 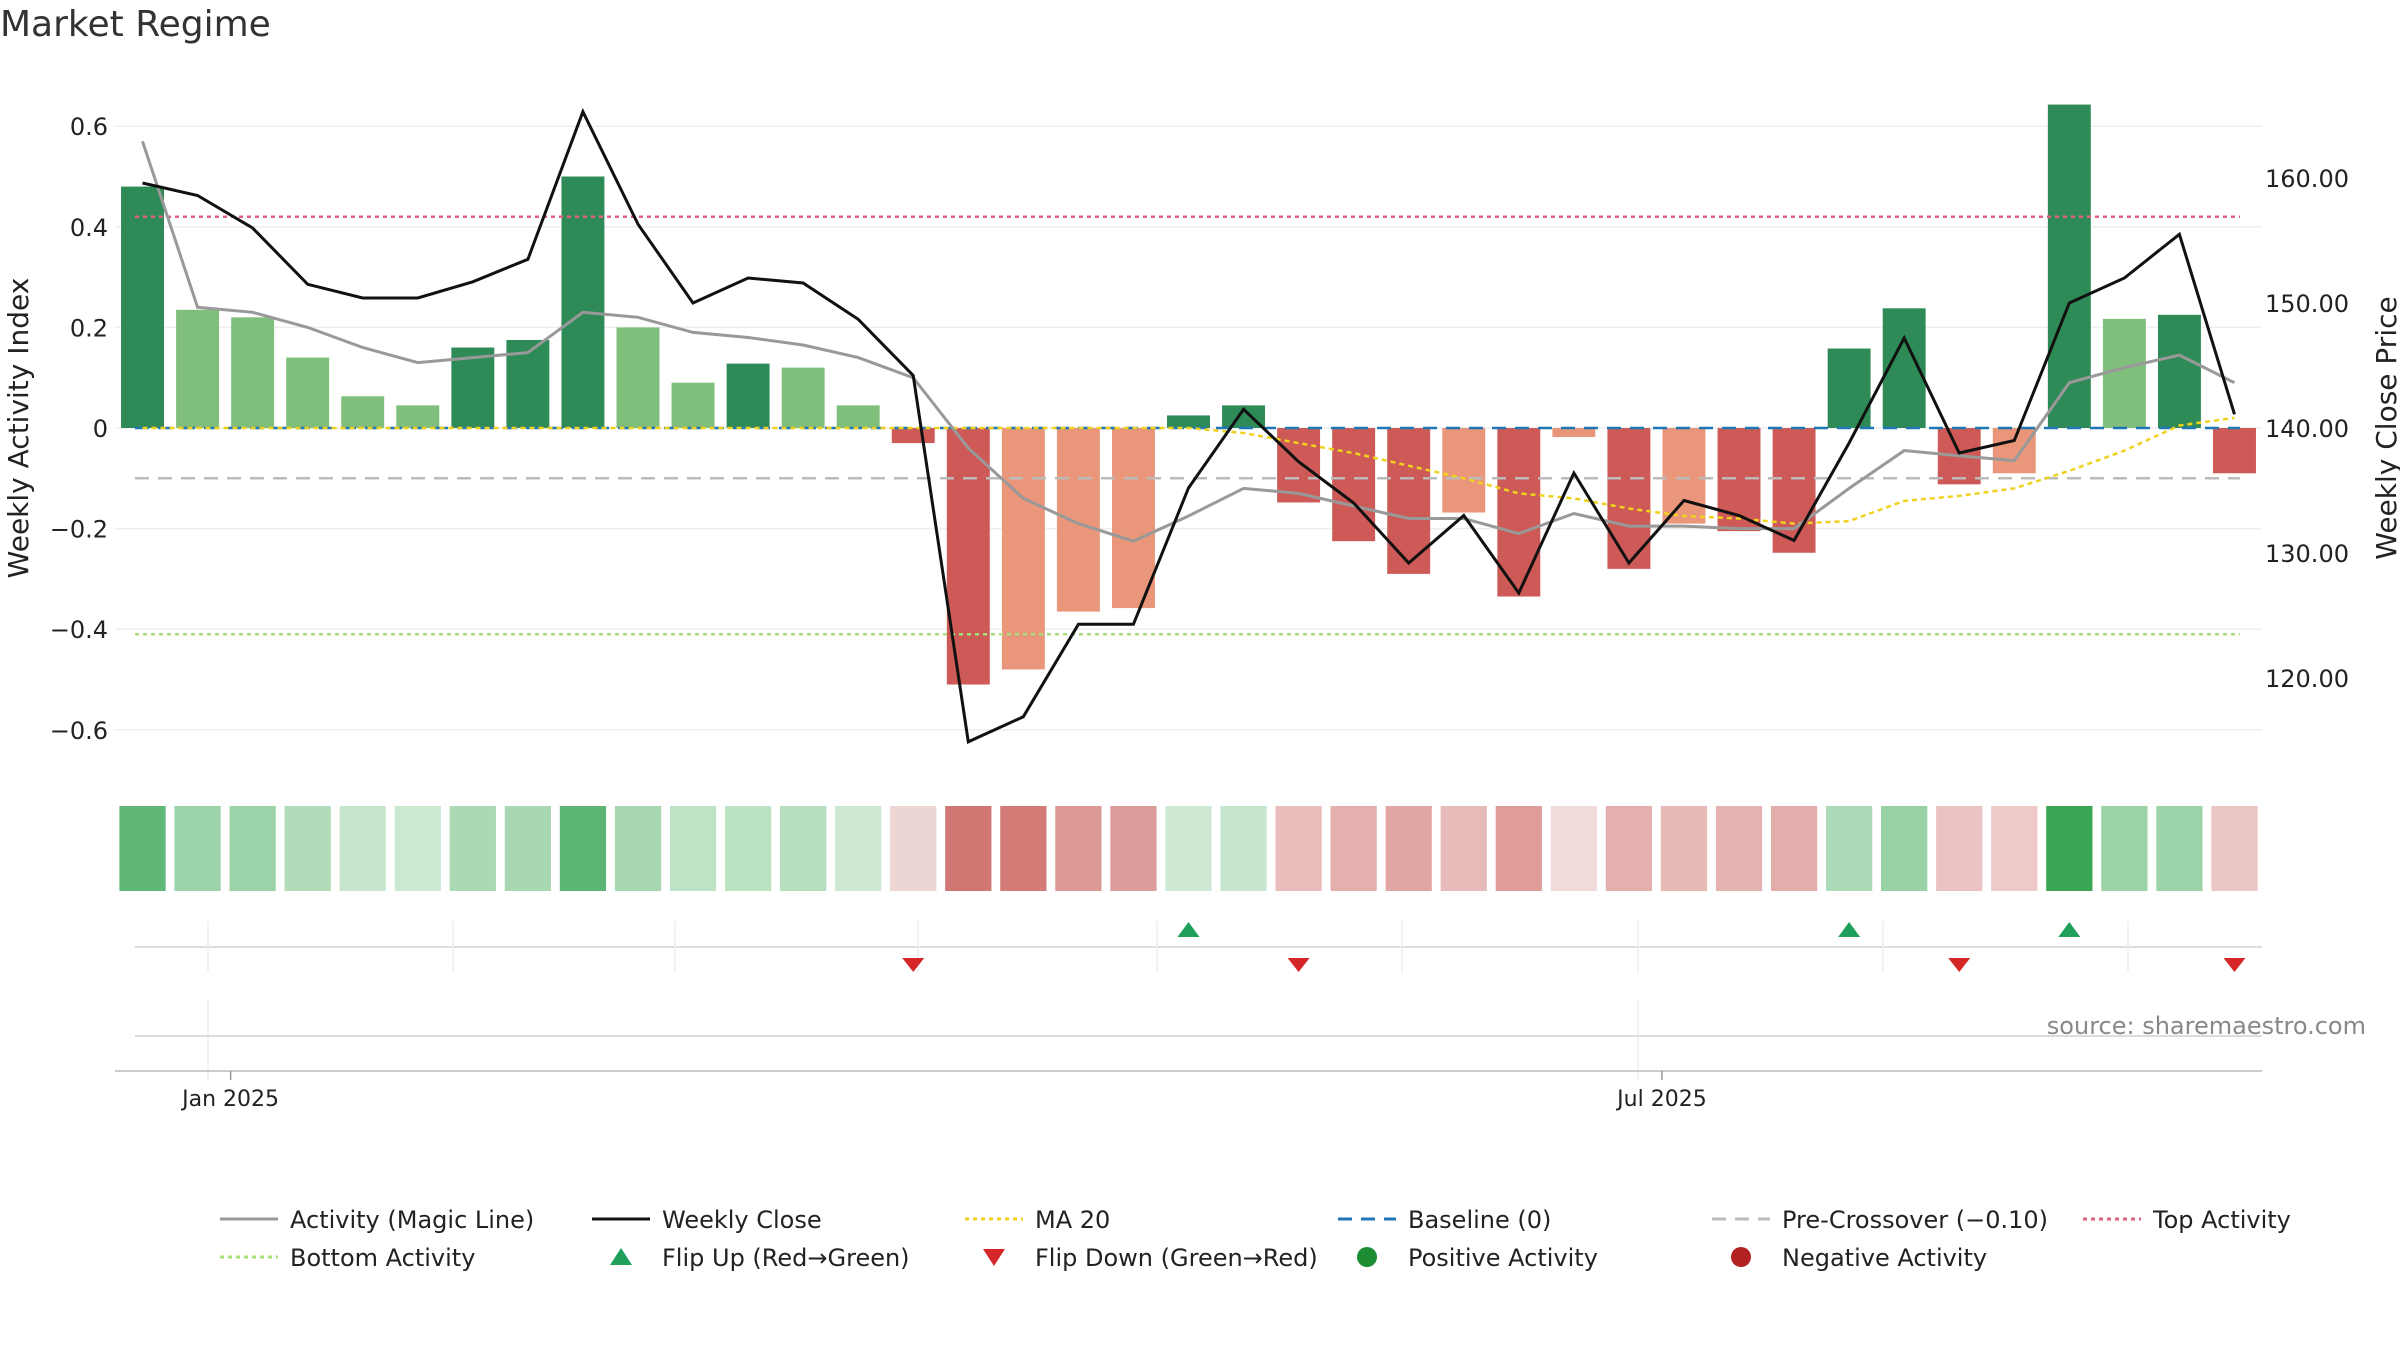 What do you see at coordinates (18, 428) in the screenshot?
I see `y-axis-label-left: Weekly Activity Index` at bounding box center [18, 428].